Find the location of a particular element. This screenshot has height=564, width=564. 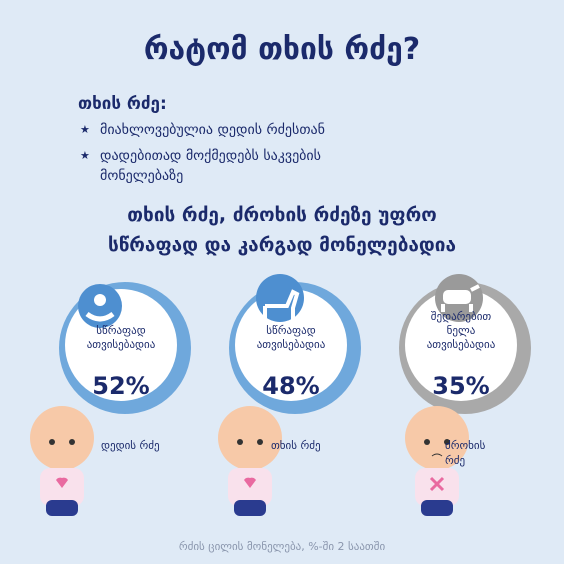

card-label: შედარებით is located at coordinates (461, 316).